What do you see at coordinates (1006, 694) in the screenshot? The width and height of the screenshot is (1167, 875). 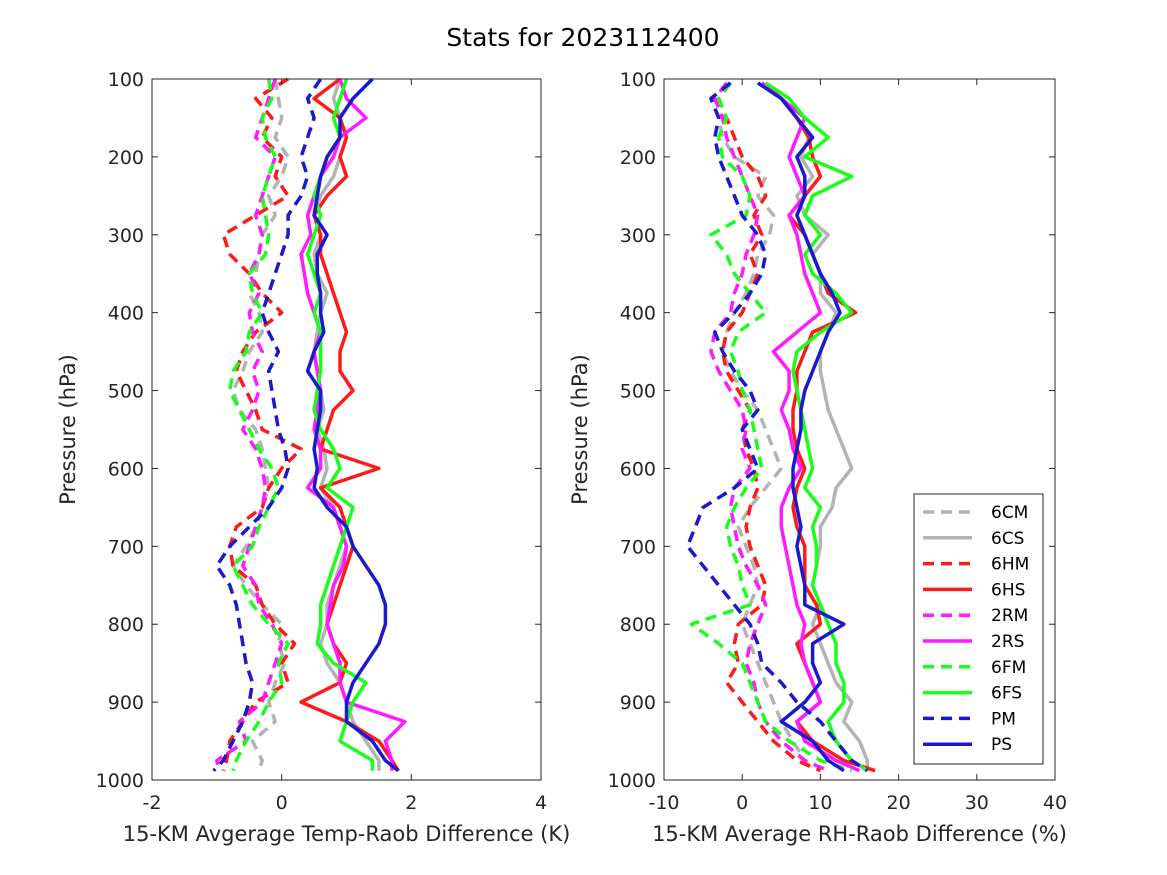 I see `legend-label-6fs: 6FS` at bounding box center [1006, 694].